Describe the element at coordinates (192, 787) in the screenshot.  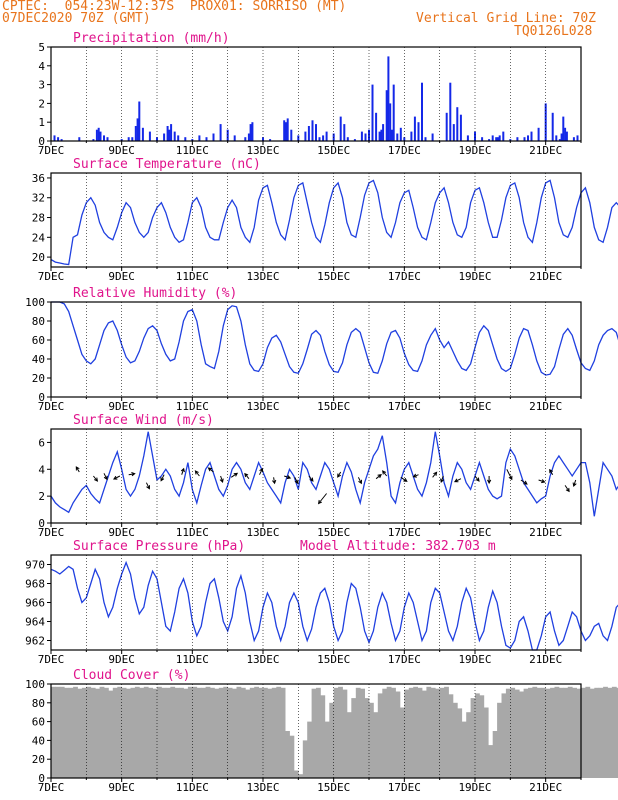
I see `x-tick-label: 11DEC` at that location.